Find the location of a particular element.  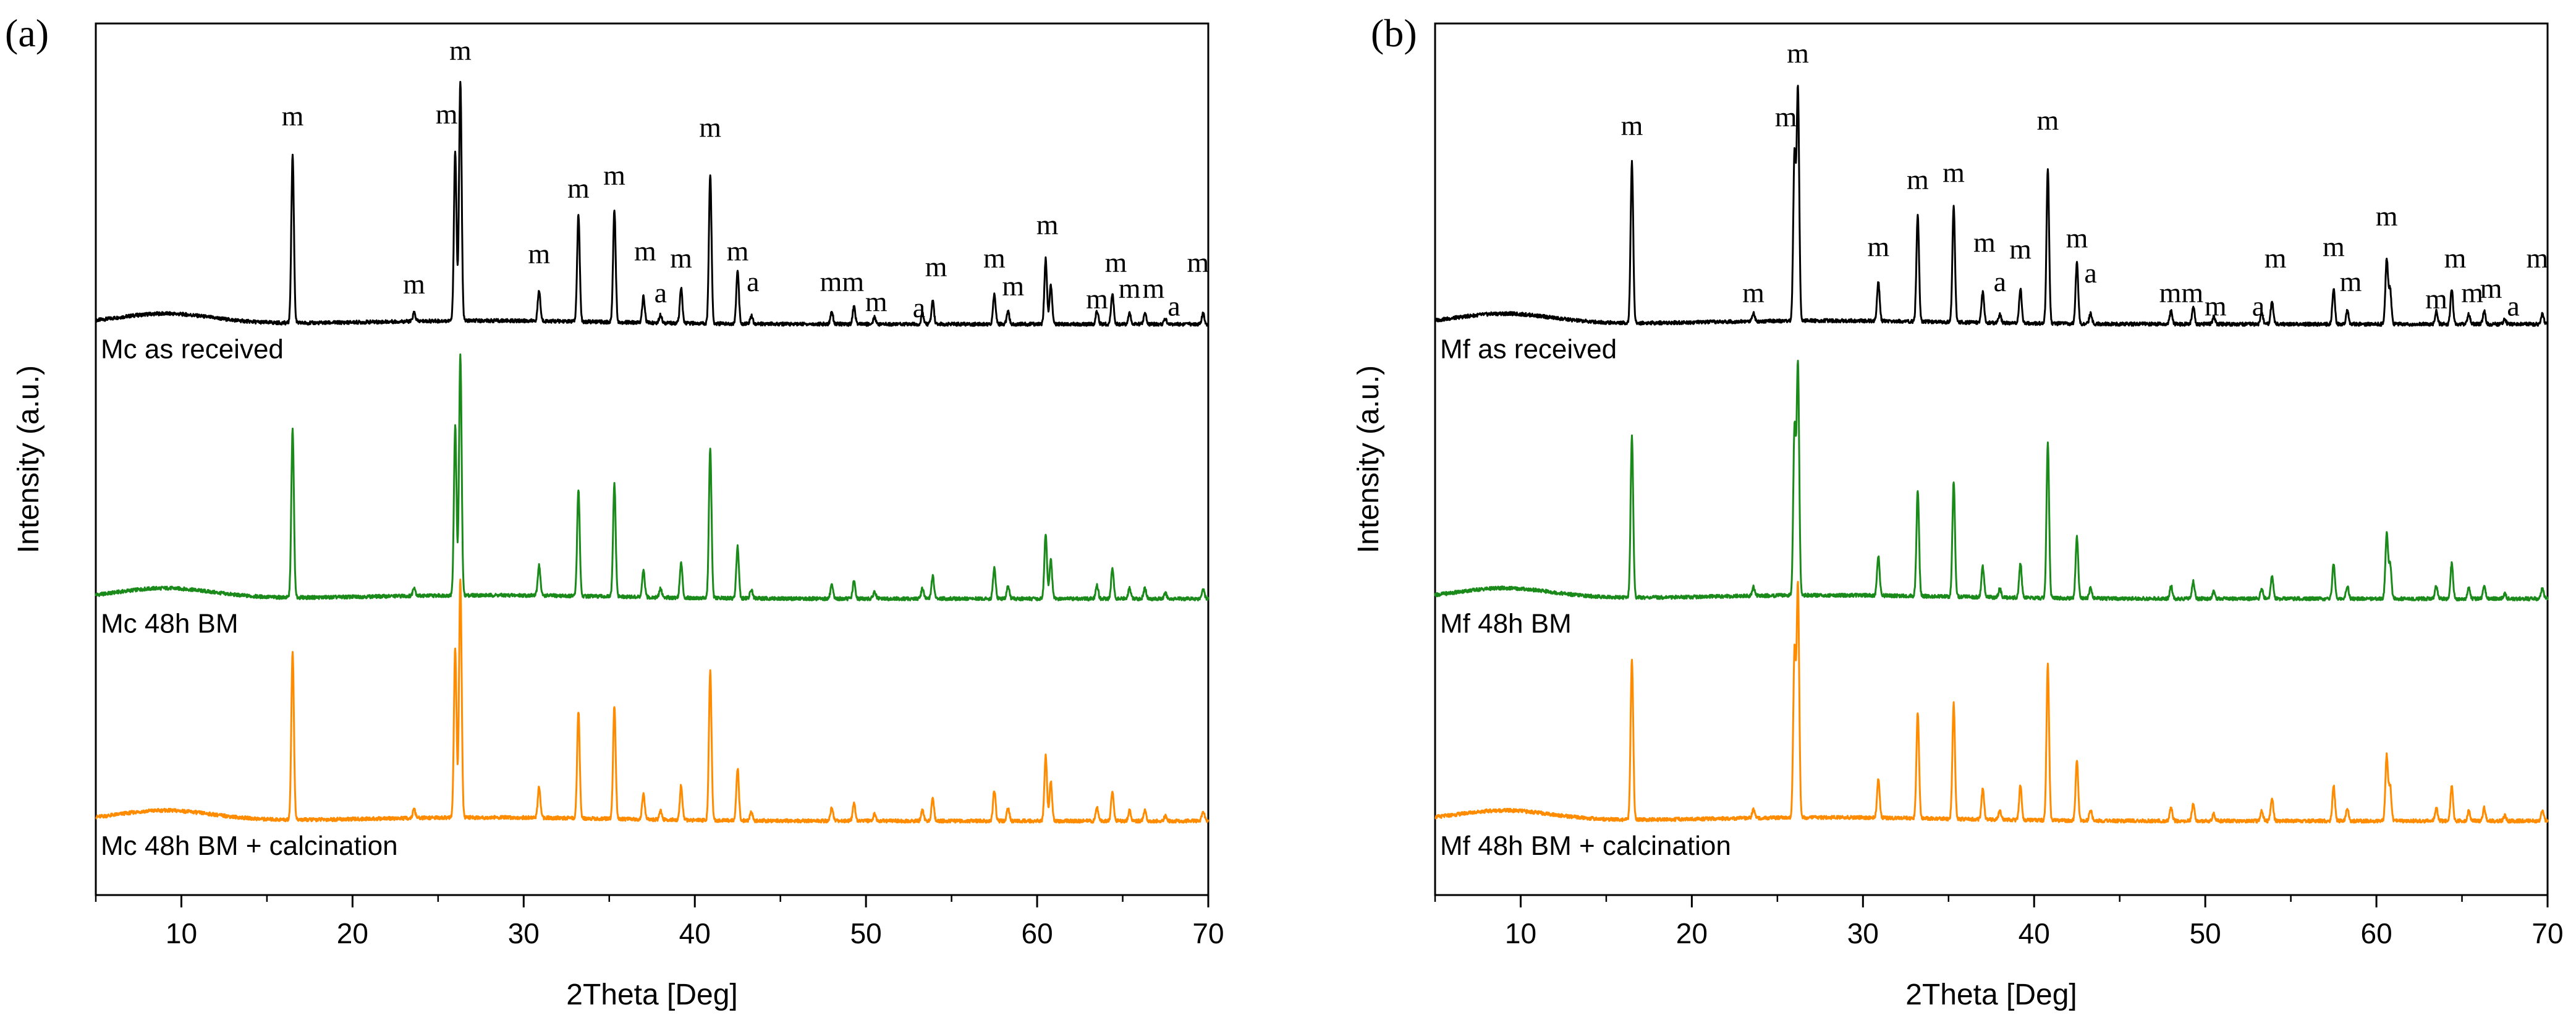

series-label: Mc 48h BM is located at coordinates (170, 624).